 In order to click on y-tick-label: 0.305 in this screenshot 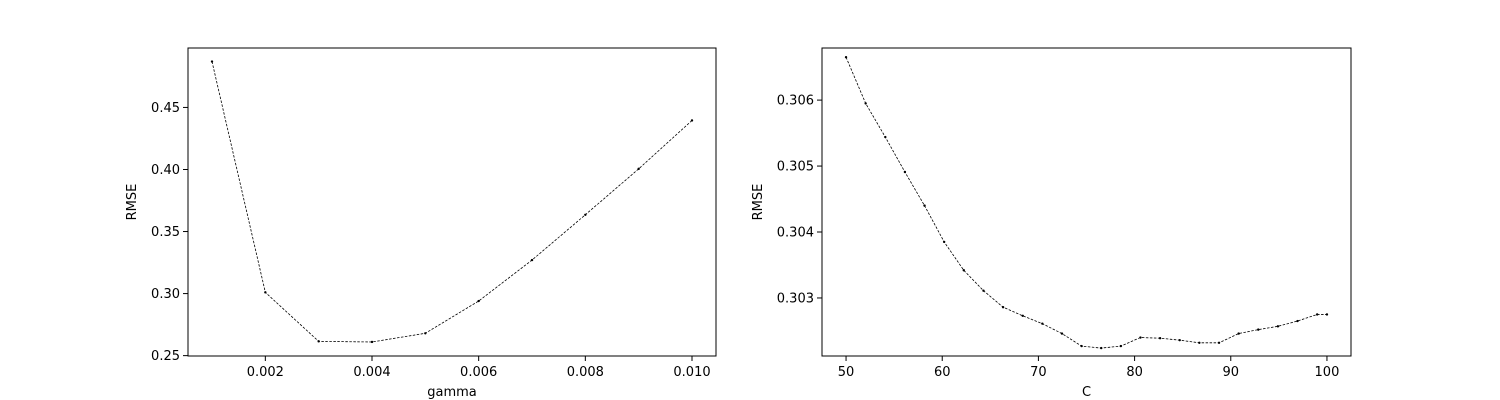, I will do `click(795, 167)`.